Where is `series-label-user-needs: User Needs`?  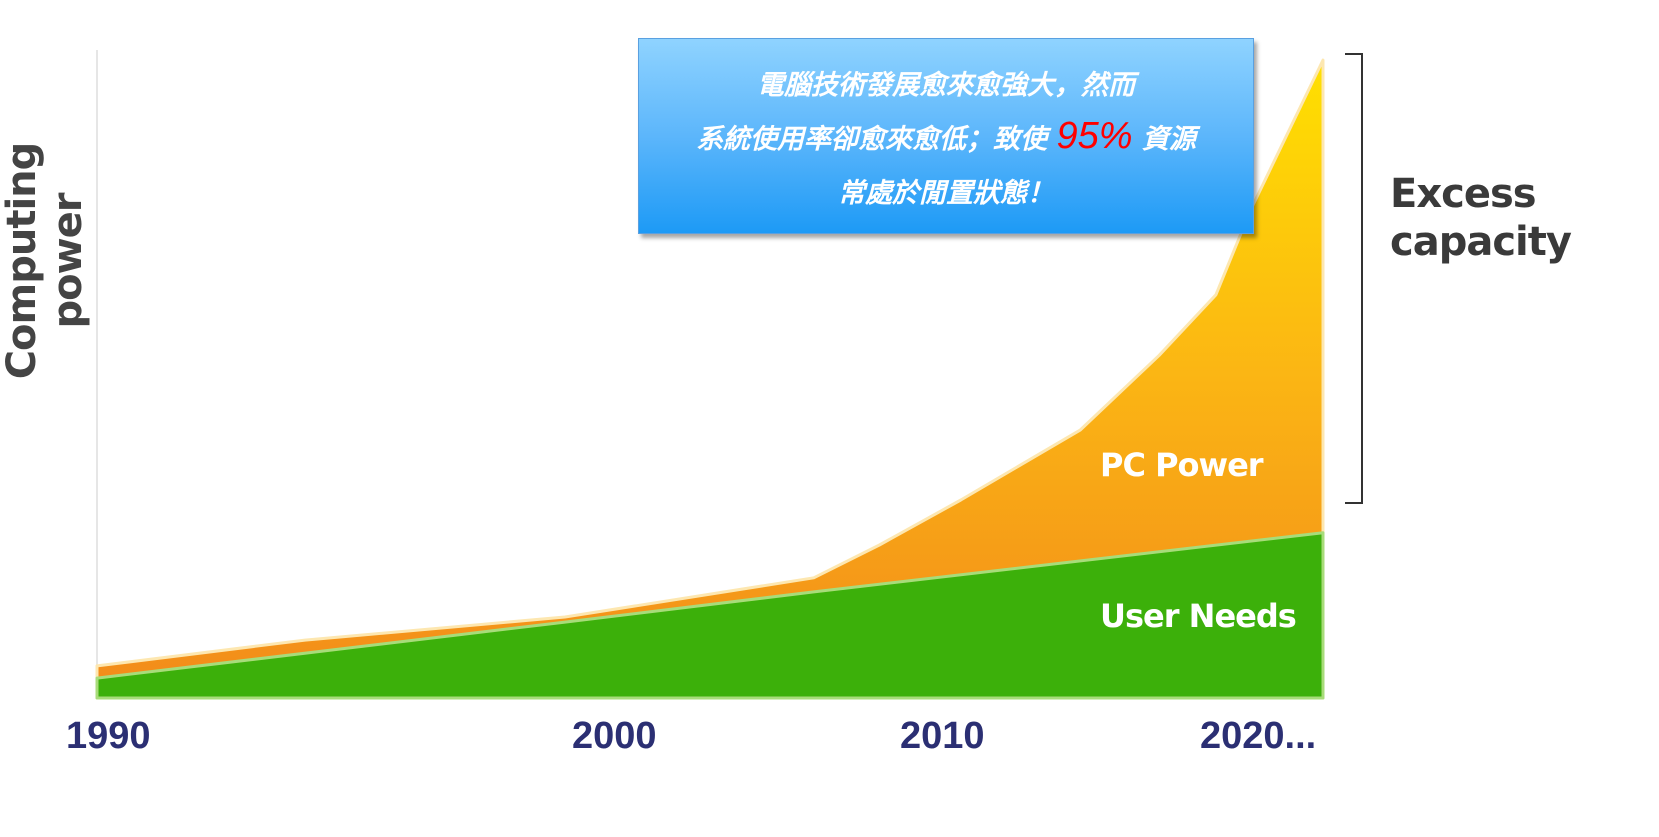 series-label-user-needs: User Needs is located at coordinates (1198, 616).